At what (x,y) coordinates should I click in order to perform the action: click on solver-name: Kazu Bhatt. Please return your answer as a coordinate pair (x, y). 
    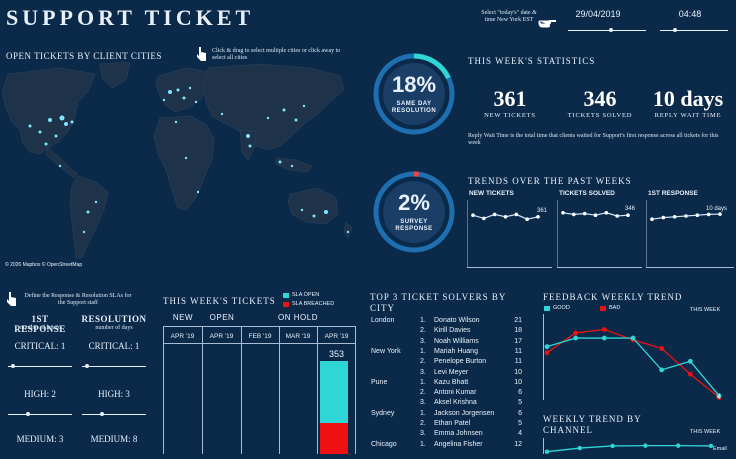
    Looking at the image, I should click on (451, 382).